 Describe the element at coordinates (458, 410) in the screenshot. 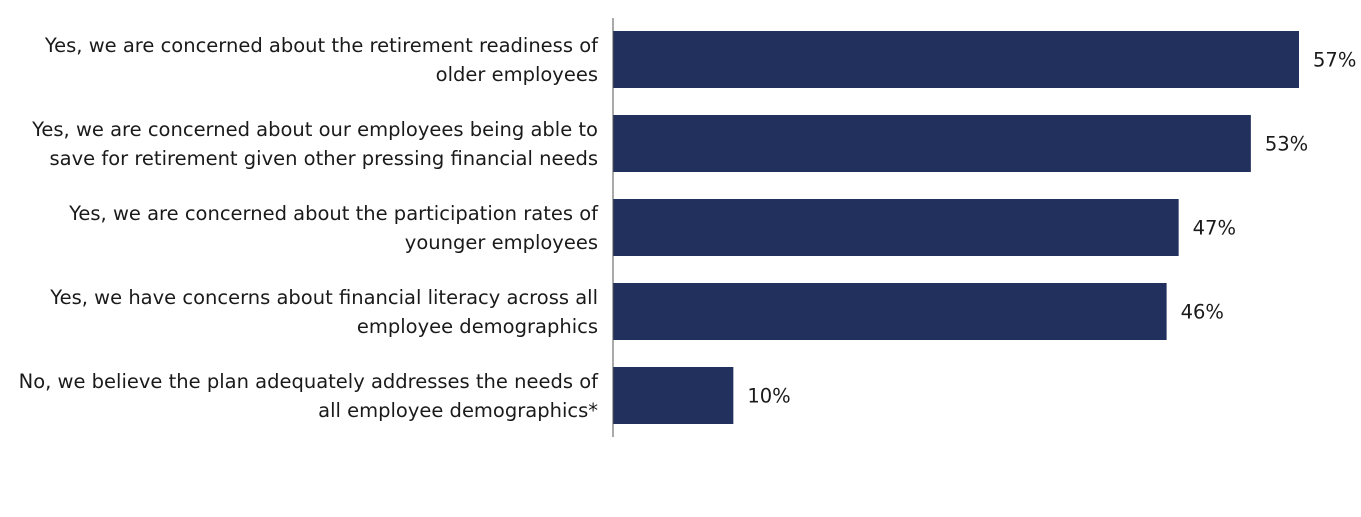

I see `category-label-5-line-2: all employee demographics*` at that location.